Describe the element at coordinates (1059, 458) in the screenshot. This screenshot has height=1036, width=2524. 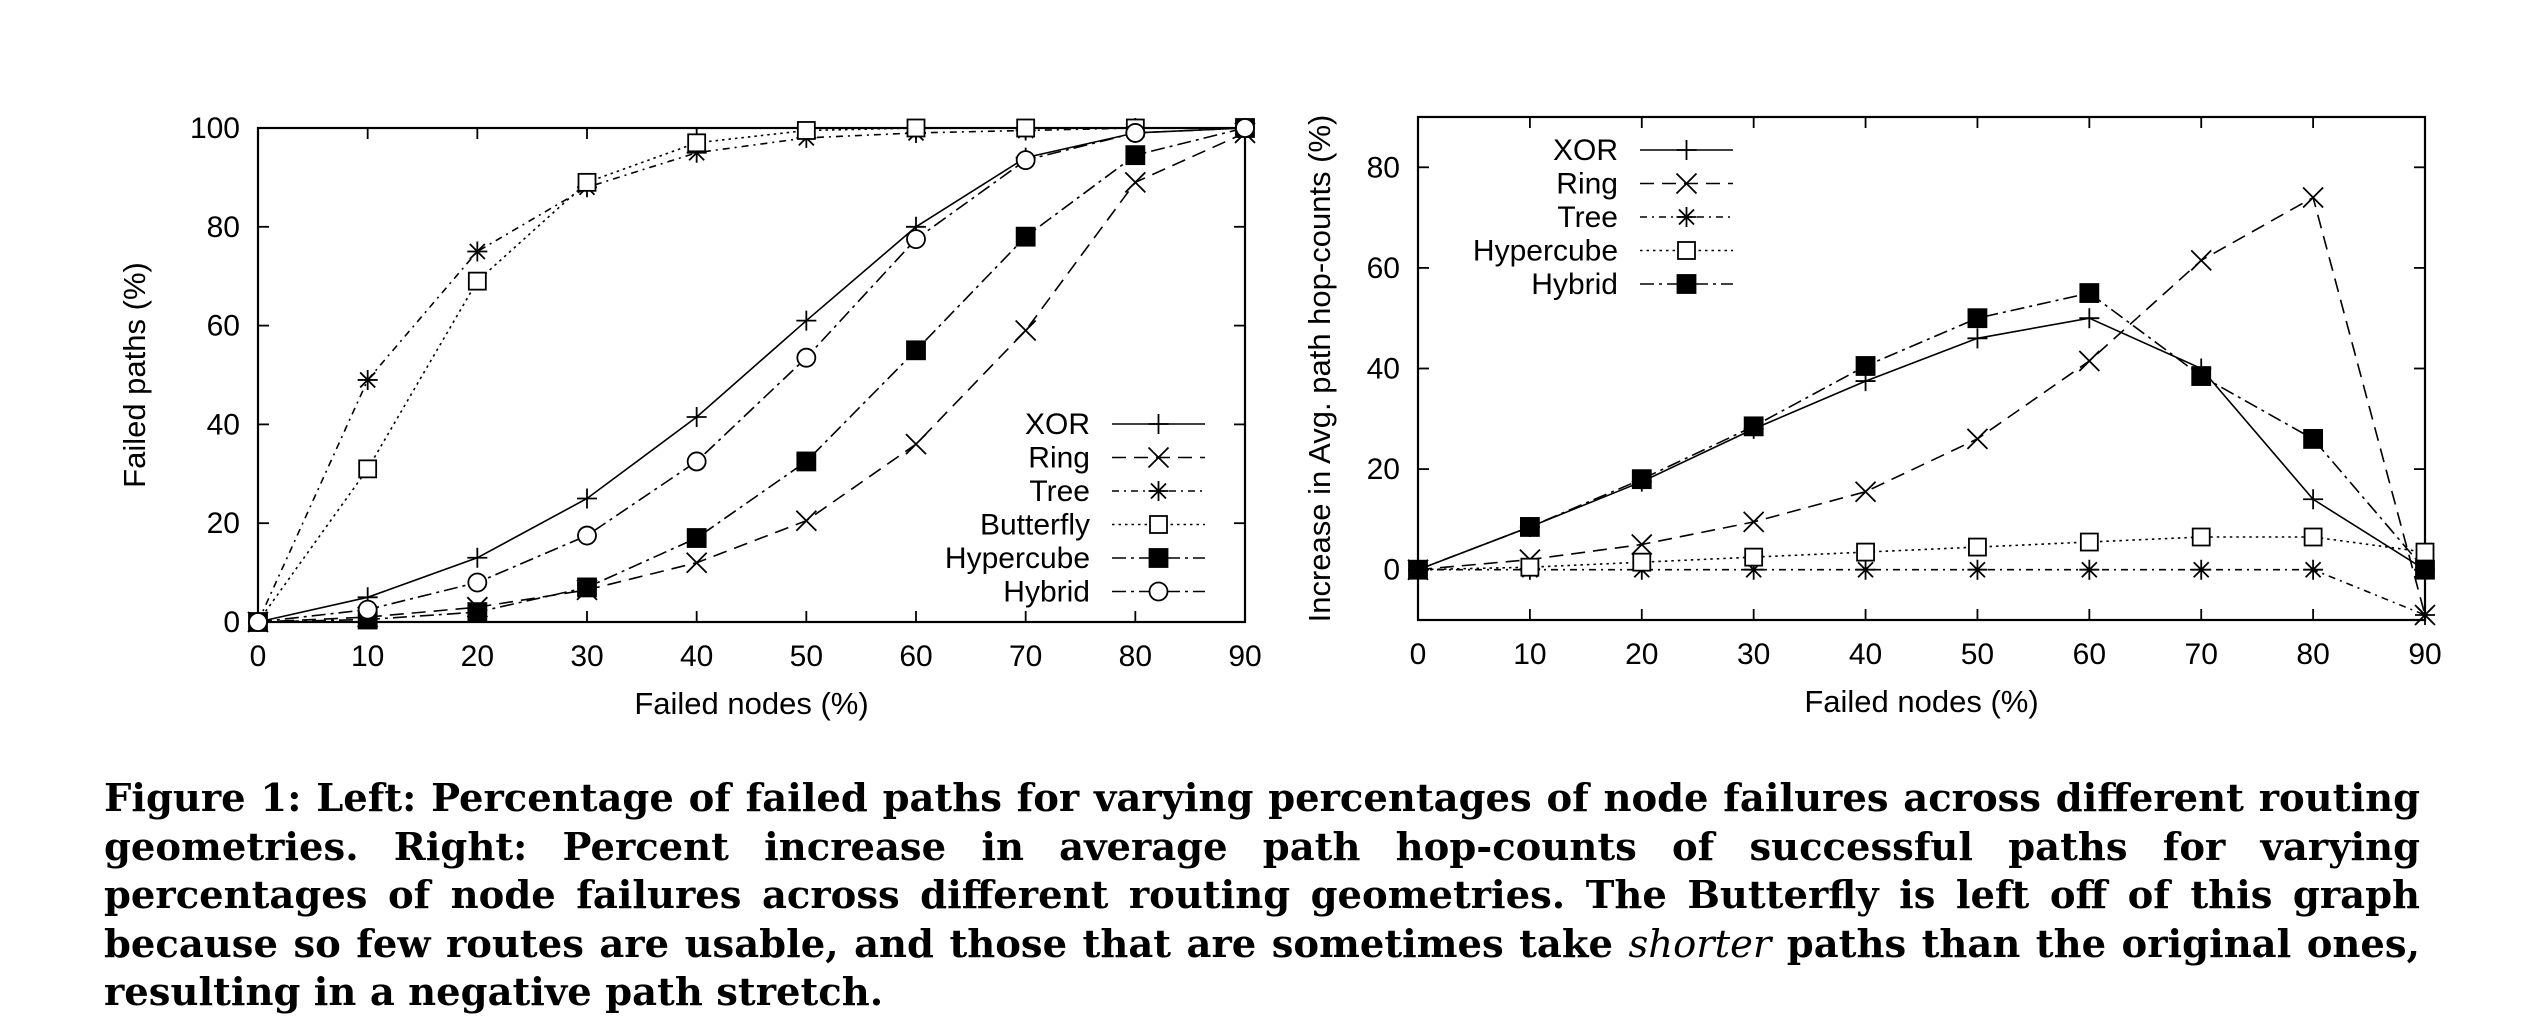
I see `legend-label: Ring` at that location.